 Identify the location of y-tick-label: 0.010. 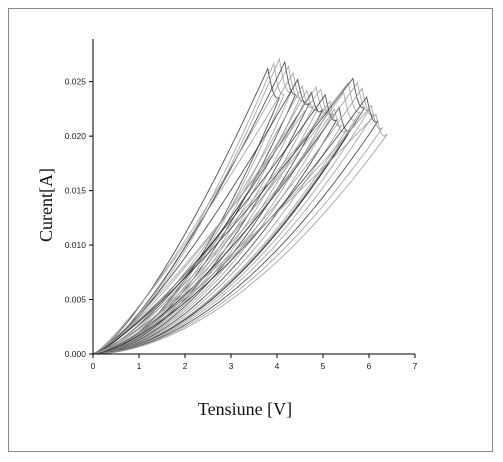
(76, 245).